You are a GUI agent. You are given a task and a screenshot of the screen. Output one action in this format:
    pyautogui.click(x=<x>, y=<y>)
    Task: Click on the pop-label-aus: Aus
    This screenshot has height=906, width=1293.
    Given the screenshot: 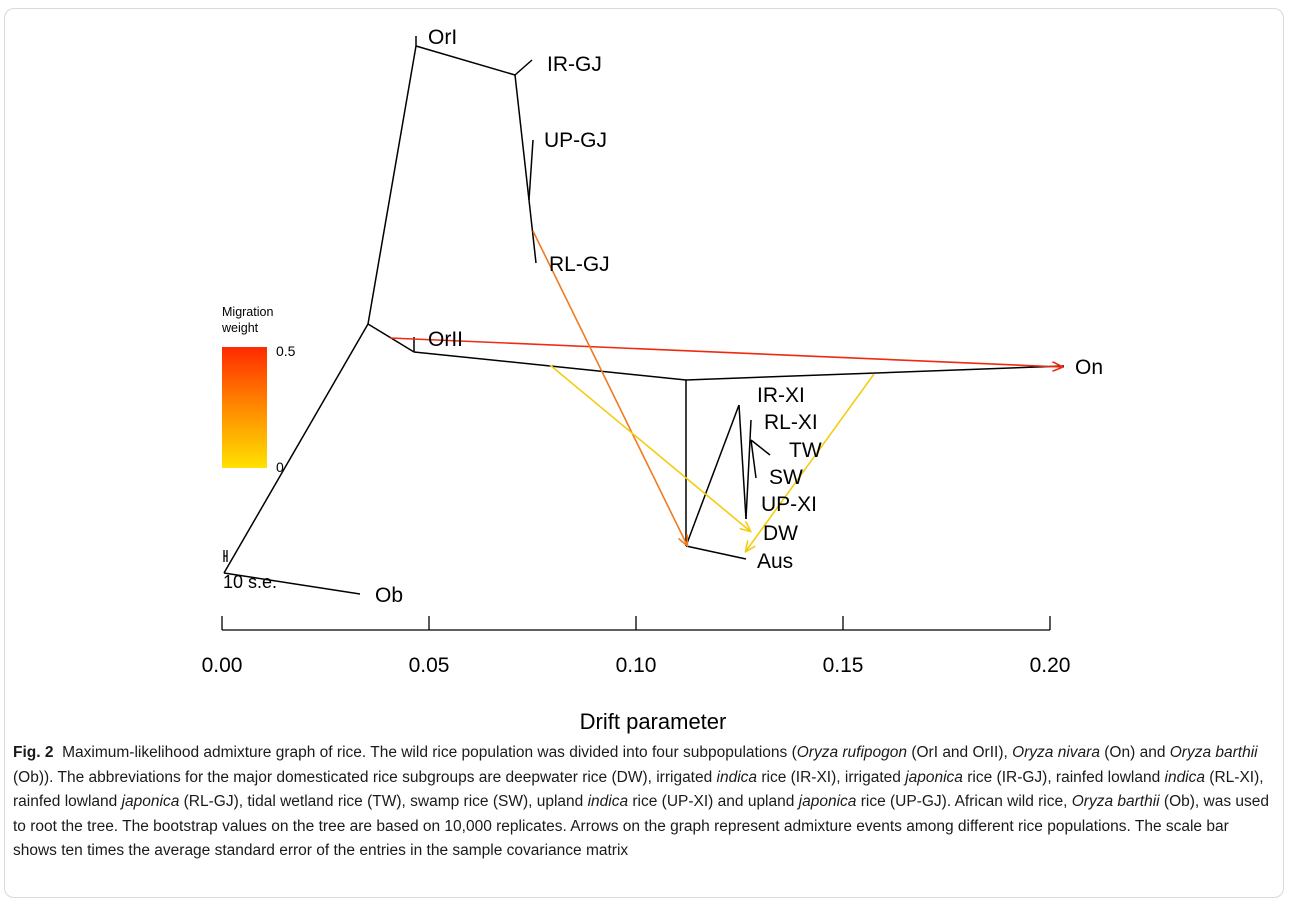 What is the action you would take?
    pyautogui.click(x=775, y=561)
    